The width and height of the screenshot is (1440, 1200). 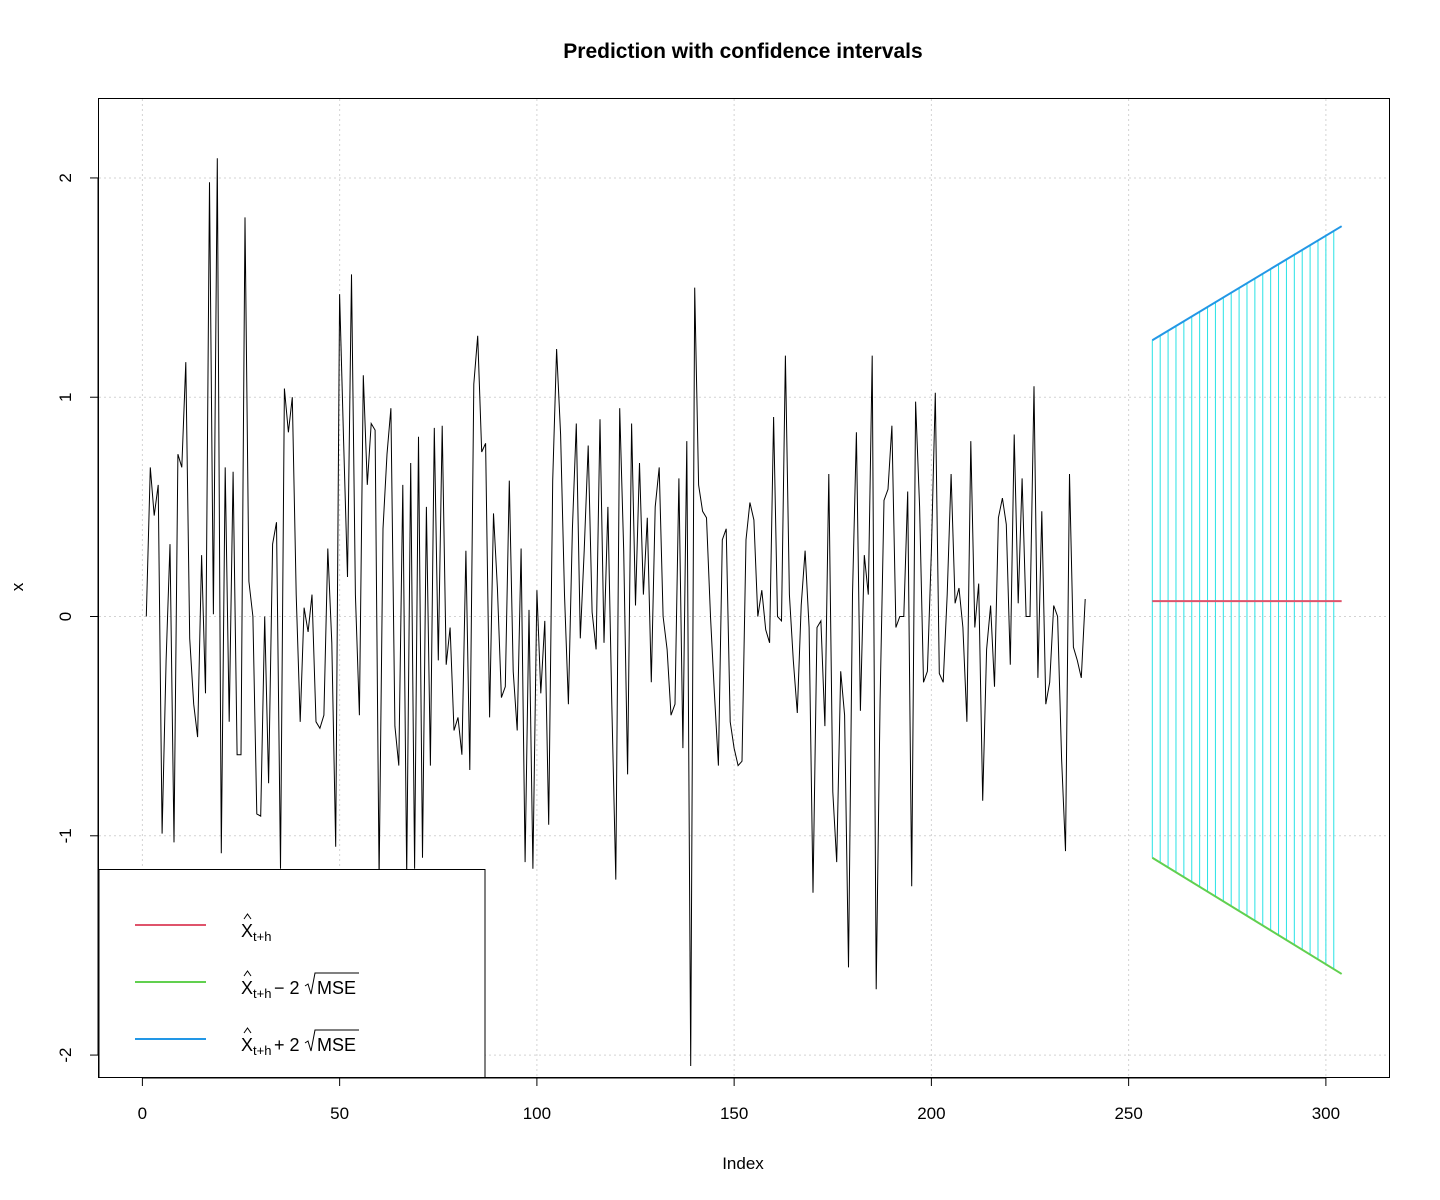 What do you see at coordinates (931, 1113) in the screenshot?
I see `x-tick-label: 200` at bounding box center [931, 1113].